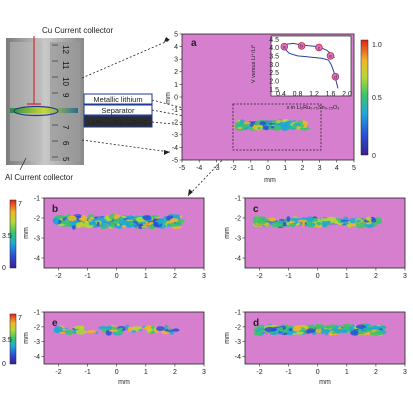 The image size is (413, 407). I want to click on inset-ytick: 4.5, so click(274, 40).